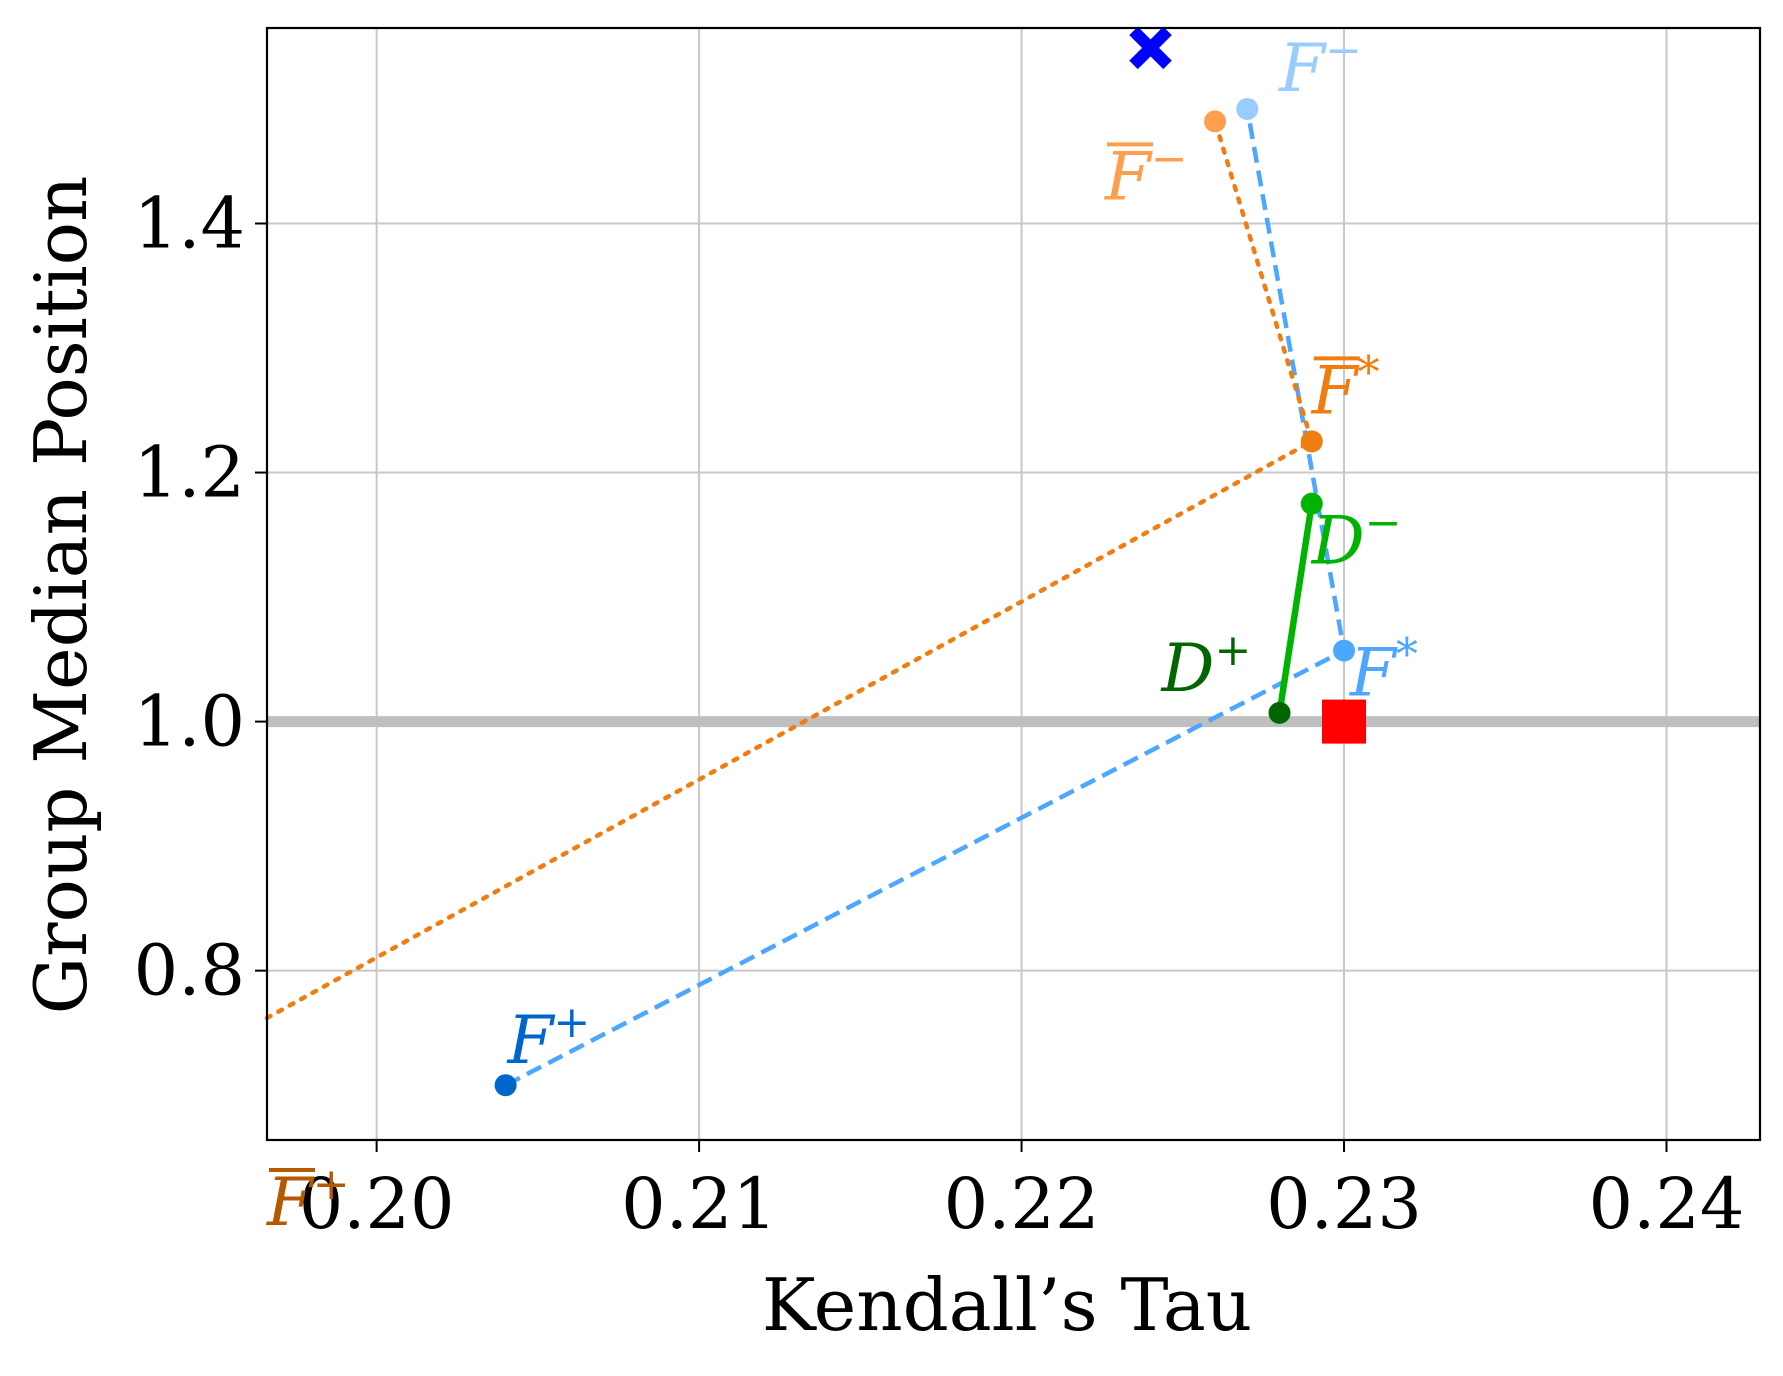 The width and height of the screenshot is (1783, 1376). What do you see at coordinates (200, 597) in the screenshot?
I see `y-ticks: 0.8 1.0 1.2 1.4` at bounding box center [200, 597].